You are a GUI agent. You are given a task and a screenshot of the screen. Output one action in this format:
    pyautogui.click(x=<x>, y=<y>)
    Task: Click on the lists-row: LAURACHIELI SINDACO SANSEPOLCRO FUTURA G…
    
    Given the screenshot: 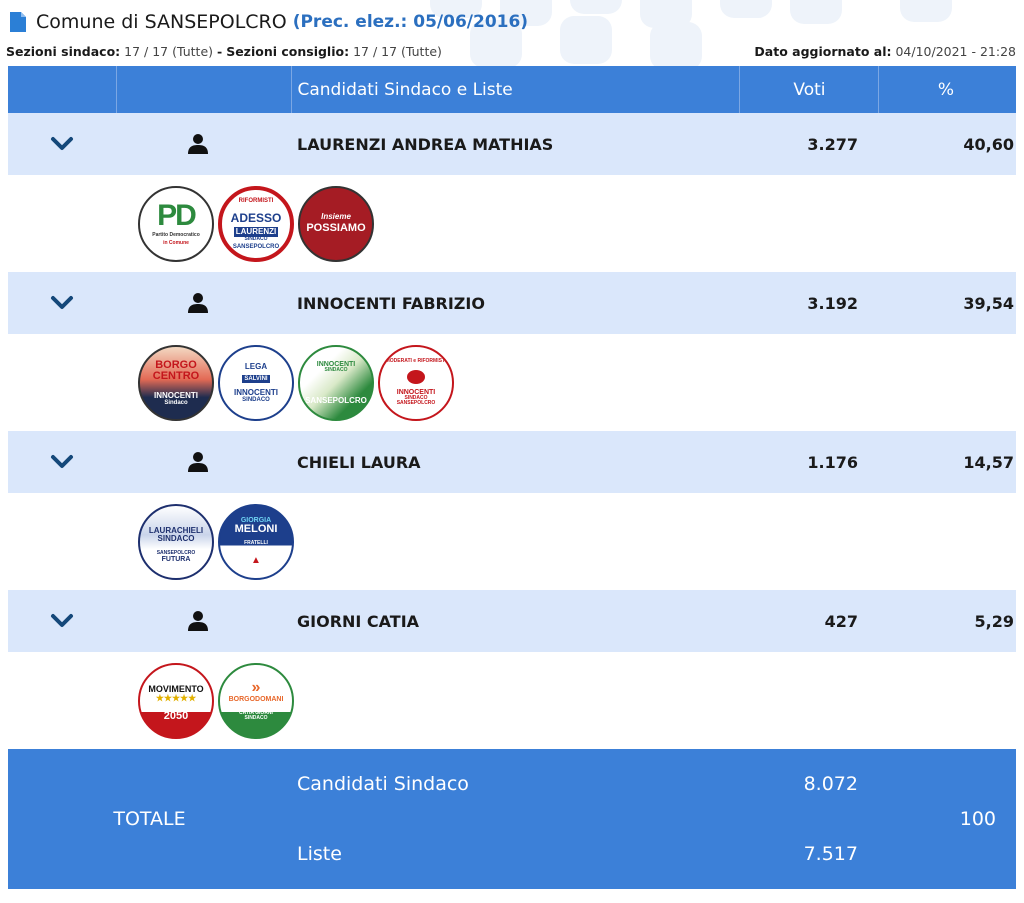 What is the action you would take?
    pyautogui.click(x=512, y=541)
    